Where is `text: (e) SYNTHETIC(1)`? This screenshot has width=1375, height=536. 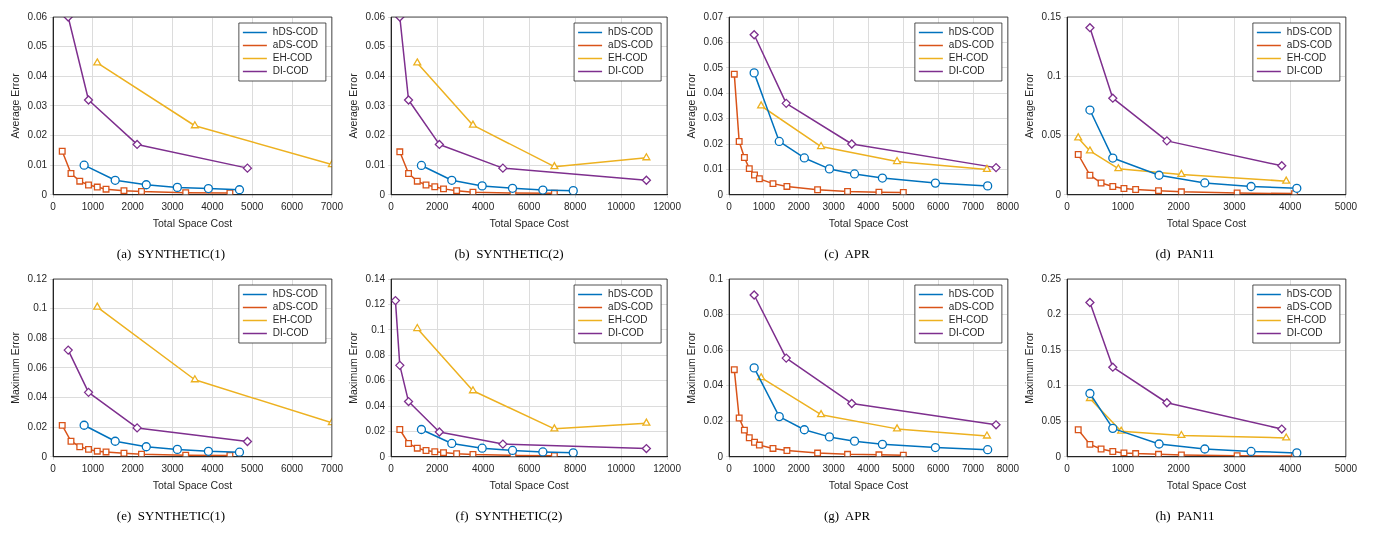
text: (e) SYNTHETIC(1) is located at coordinates (171, 515).